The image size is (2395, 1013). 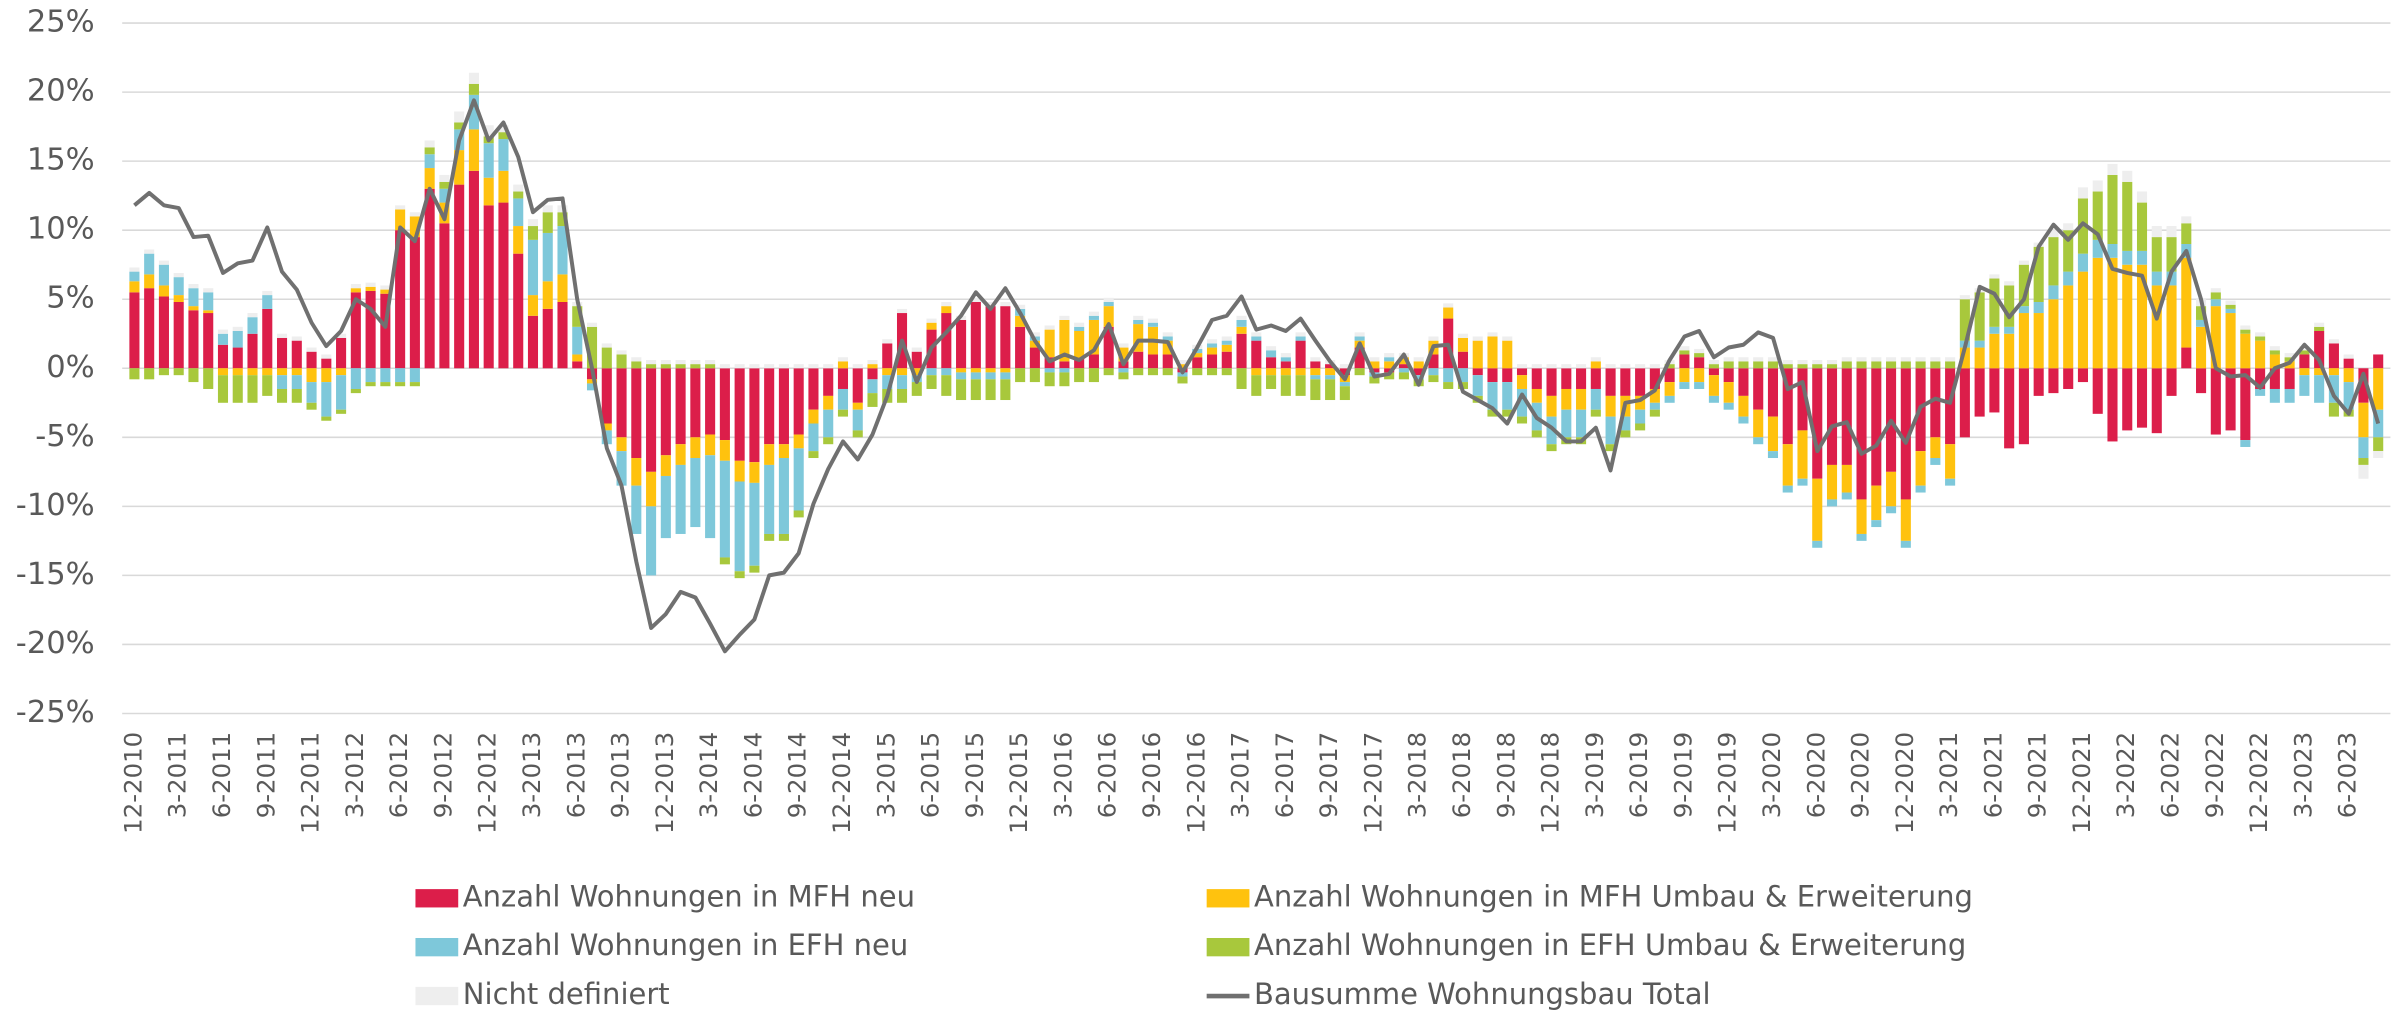 I want to click on x-tick-label: 6-2017, so click(x=1284, y=775).